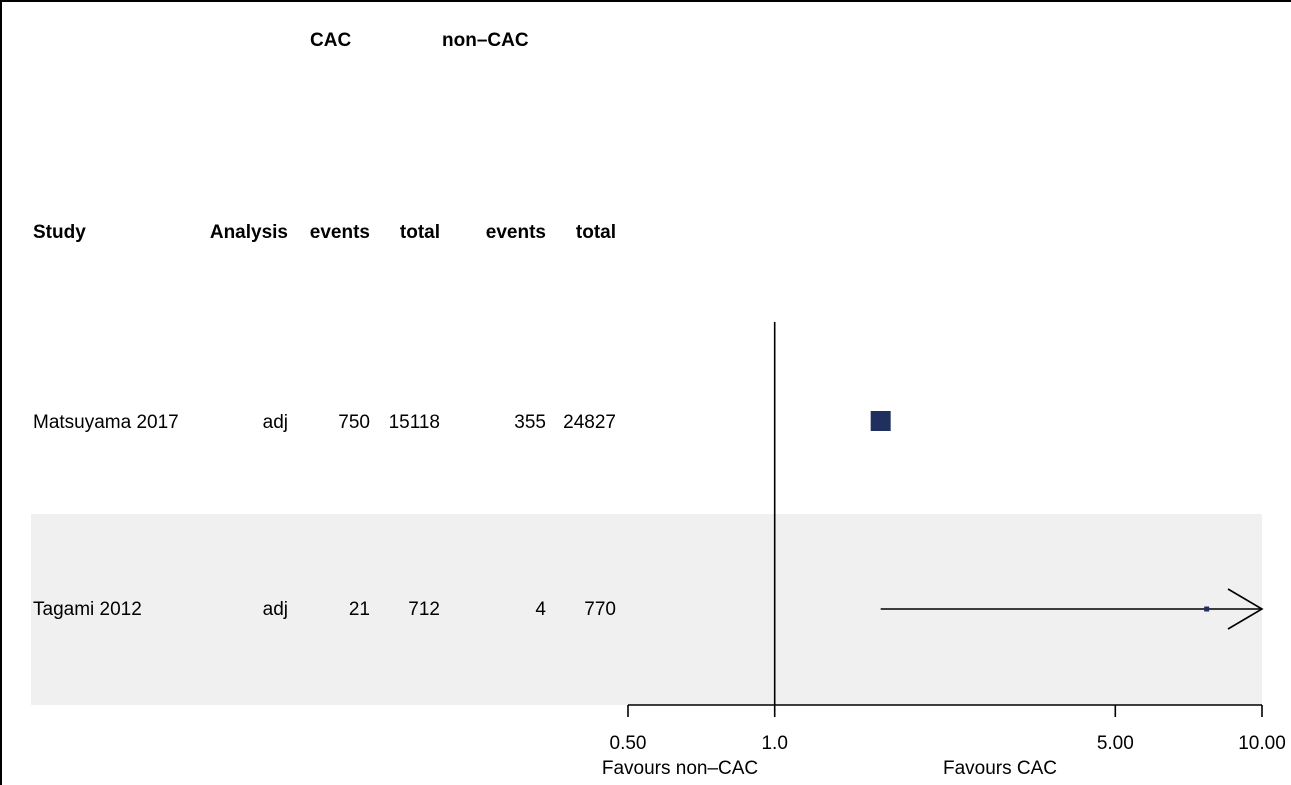  I want to click on row-noncac-total: 24827, so click(589, 422).